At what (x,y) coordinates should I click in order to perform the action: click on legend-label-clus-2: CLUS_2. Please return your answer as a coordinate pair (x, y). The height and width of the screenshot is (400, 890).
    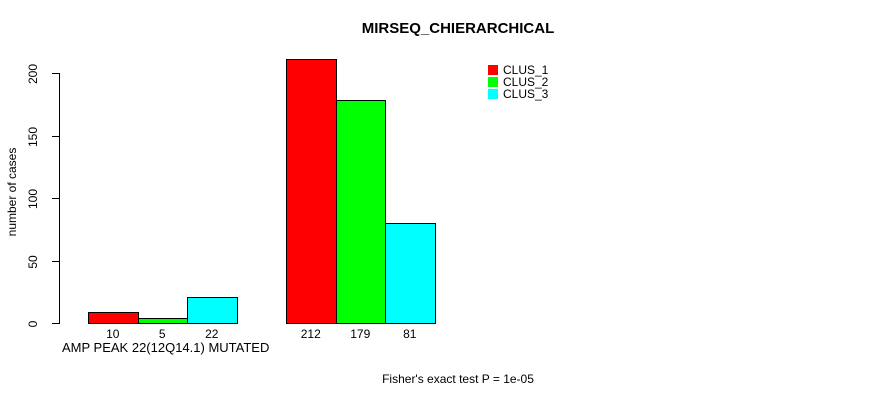
    Looking at the image, I should click on (526, 82).